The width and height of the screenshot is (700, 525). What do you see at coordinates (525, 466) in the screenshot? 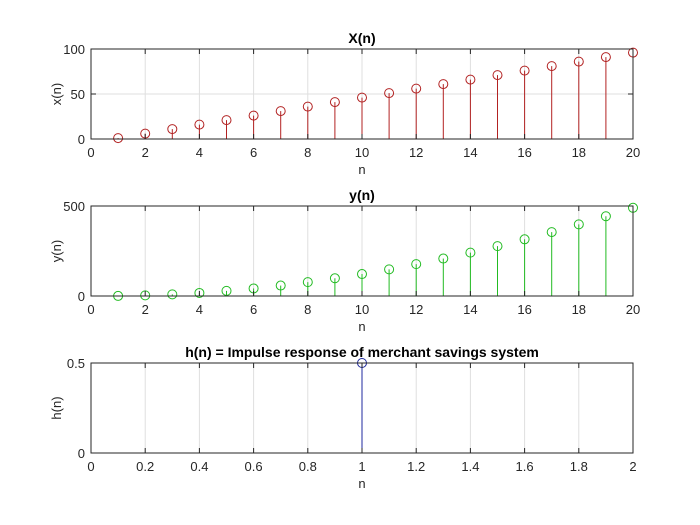
I see `x-tick-label: 1.6` at bounding box center [525, 466].